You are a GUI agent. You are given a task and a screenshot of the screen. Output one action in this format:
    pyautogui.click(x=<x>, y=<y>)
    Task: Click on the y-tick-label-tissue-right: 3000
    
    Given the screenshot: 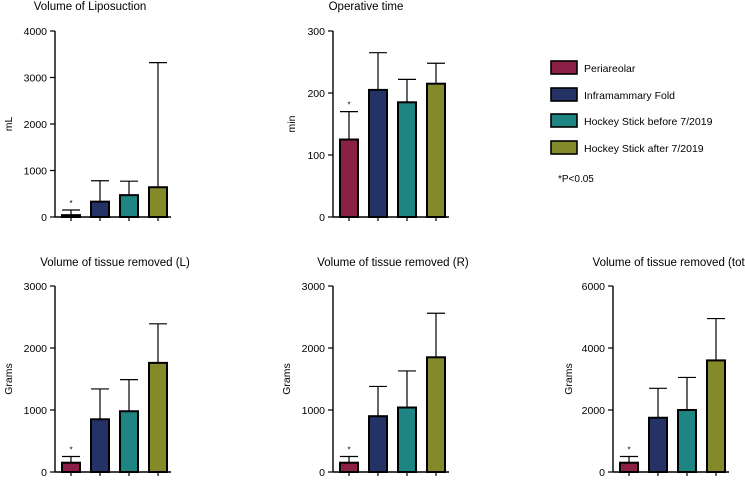 What is the action you would take?
    pyautogui.click(x=314, y=287)
    